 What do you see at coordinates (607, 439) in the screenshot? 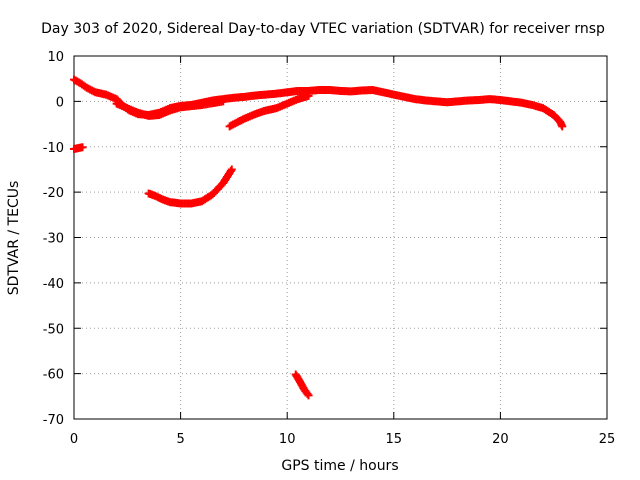
I see `x-tick-label: 25` at bounding box center [607, 439].